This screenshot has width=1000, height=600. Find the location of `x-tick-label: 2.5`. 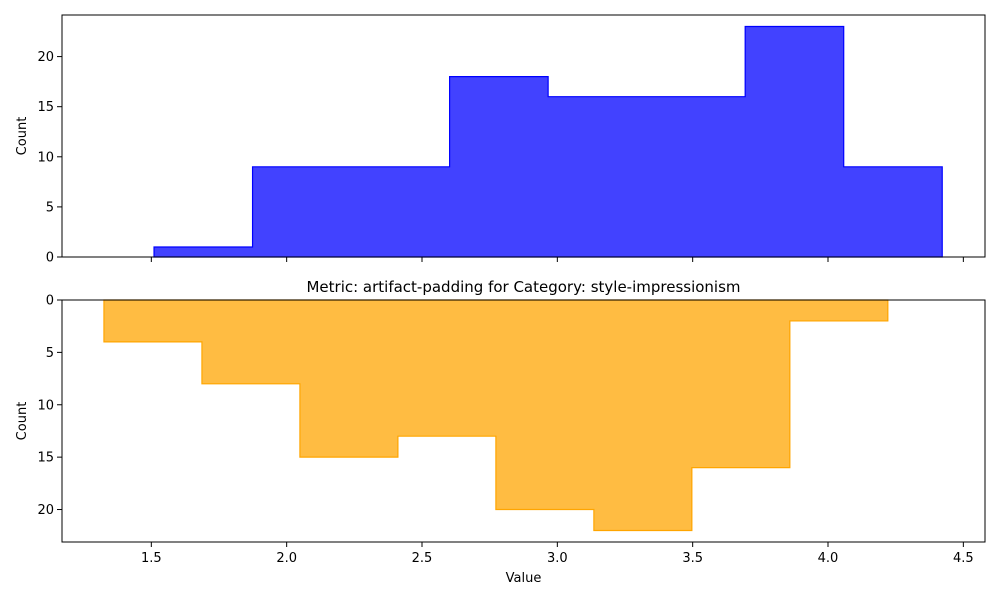

x-tick-label: 2.5 is located at coordinates (422, 558).